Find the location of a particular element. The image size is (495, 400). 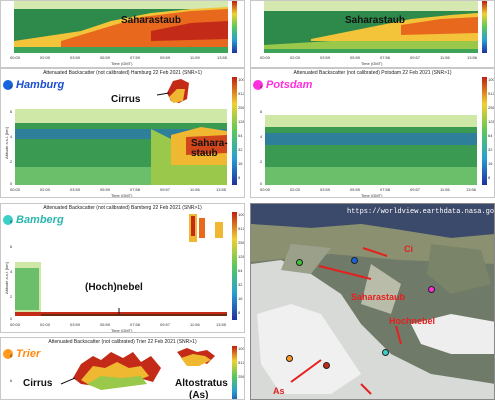

hochnebel-annotation: (Hoch)nebel is located at coordinates (114, 287).